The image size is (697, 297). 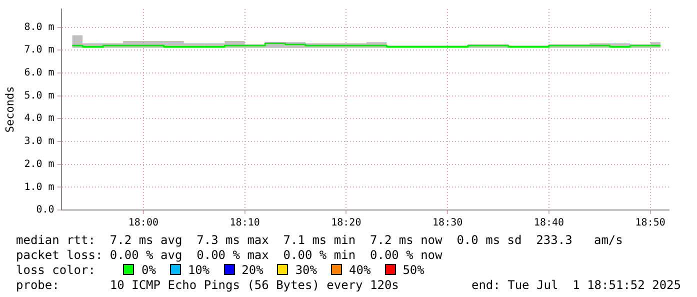 What do you see at coordinates (45, 210) in the screenshot?
I see `y-tick-label: 0.0` at bounding box center [45, 210].